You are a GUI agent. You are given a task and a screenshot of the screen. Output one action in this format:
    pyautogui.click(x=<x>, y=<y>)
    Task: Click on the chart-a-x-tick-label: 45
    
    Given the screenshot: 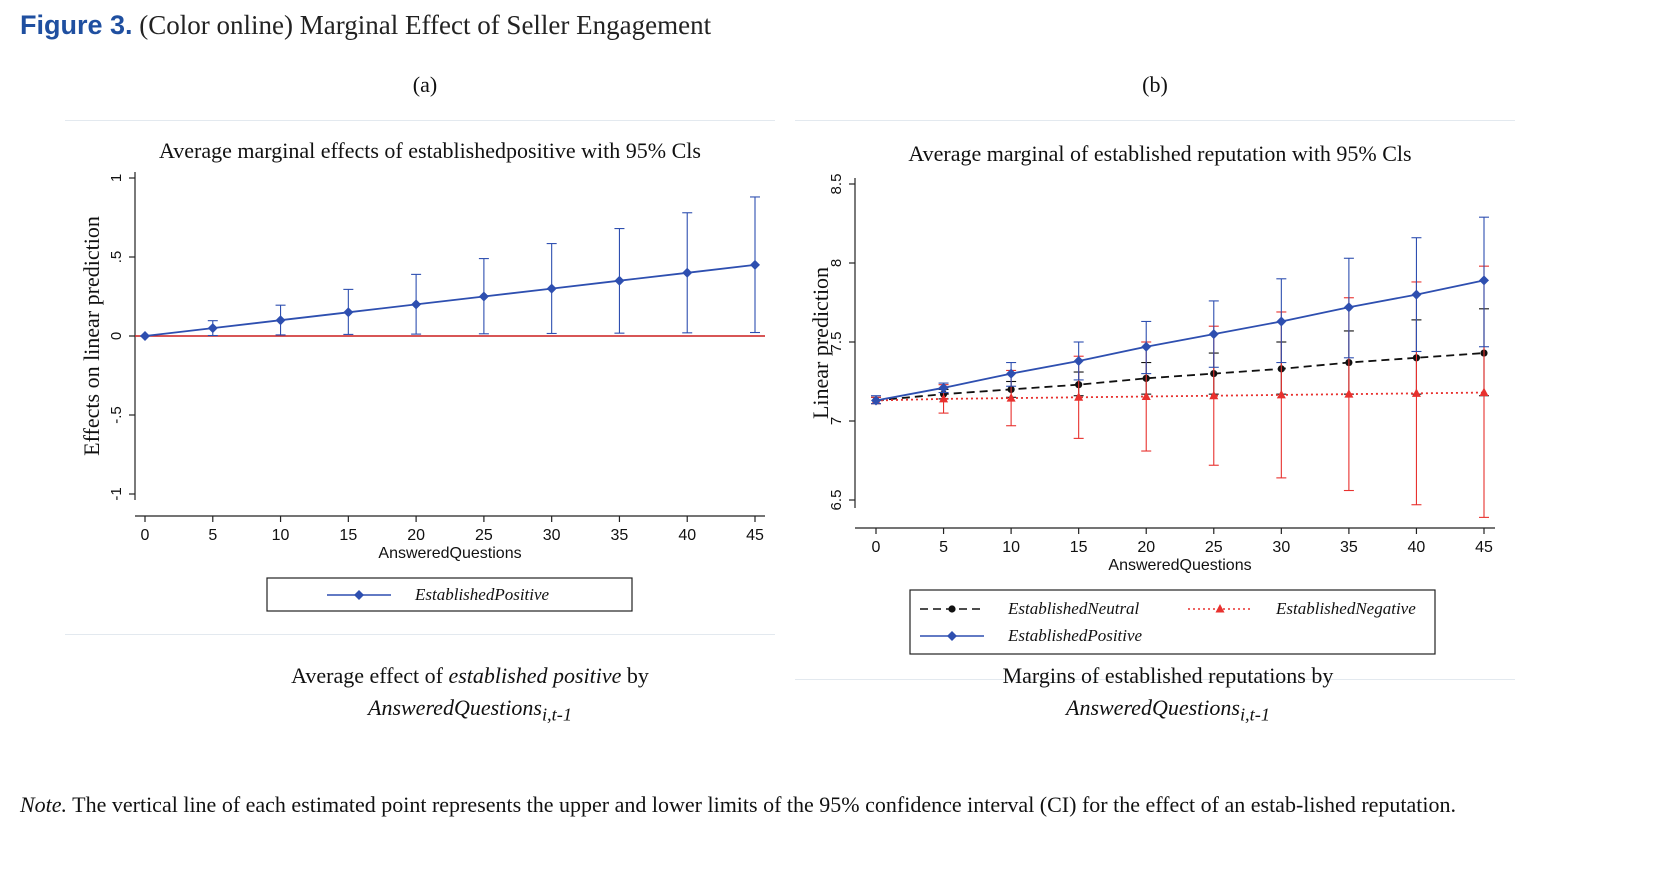 What is the action you would take?
    pyautogui.click(x=755, y=535)
    